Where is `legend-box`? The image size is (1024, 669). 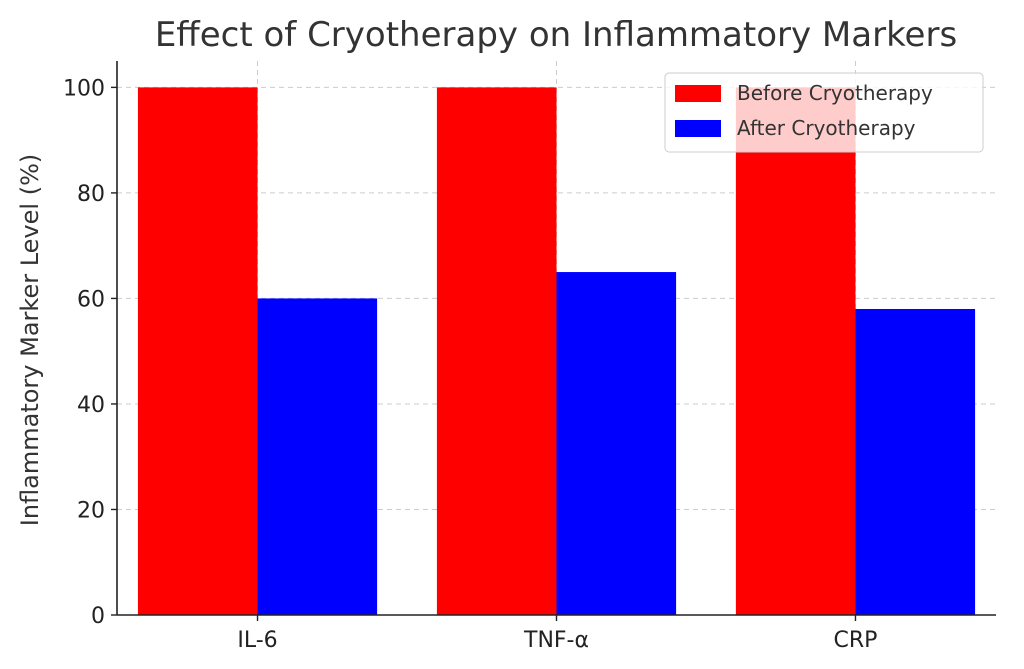 legend-box is located at coordinates (824, 112).